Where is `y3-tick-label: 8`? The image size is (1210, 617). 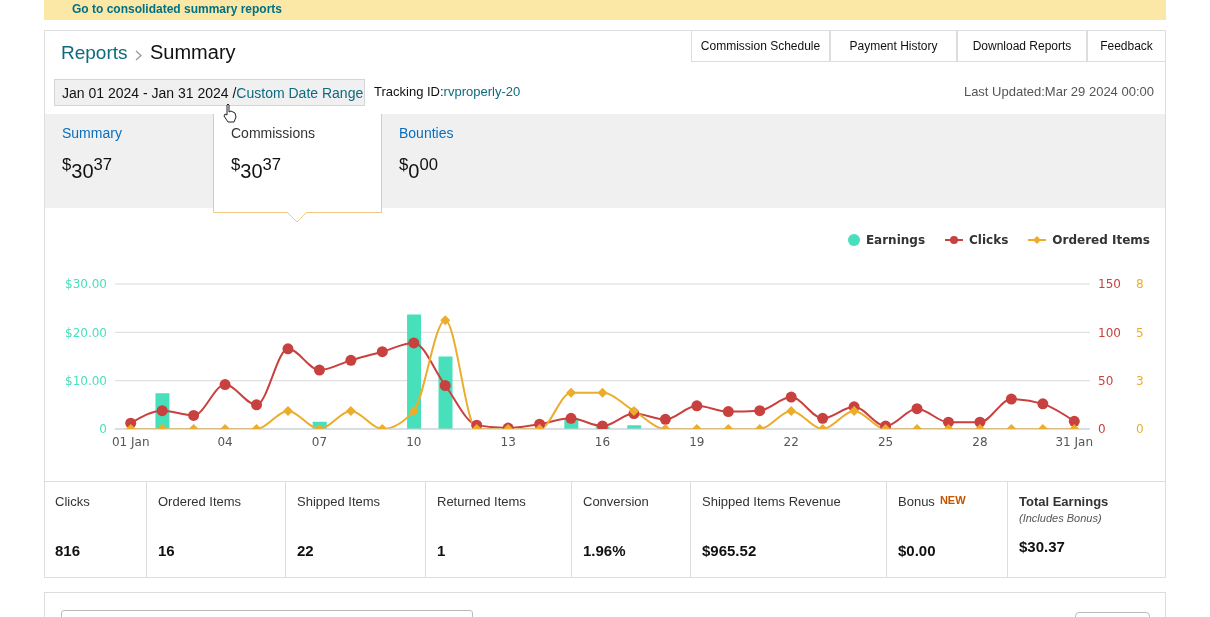
y3-tick-label: 8 is located at coordinates (1140, 284).